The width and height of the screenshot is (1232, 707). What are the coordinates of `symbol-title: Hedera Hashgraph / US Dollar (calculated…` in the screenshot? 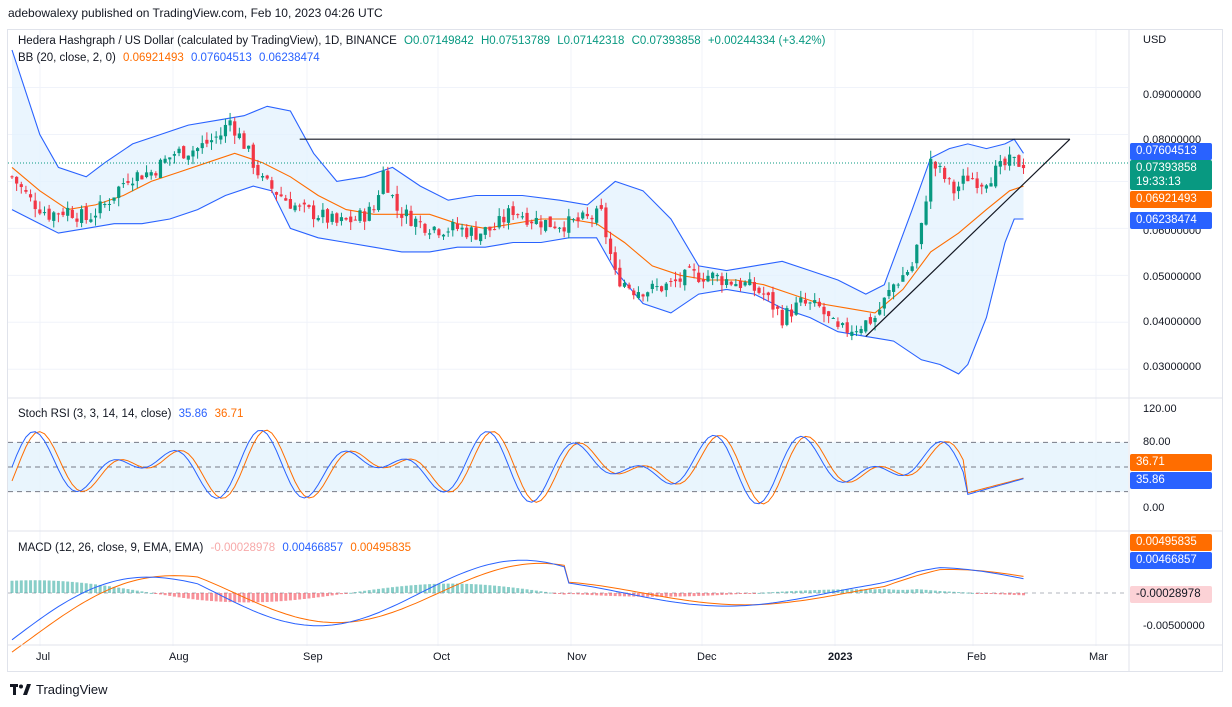 It's located at (207, 41).